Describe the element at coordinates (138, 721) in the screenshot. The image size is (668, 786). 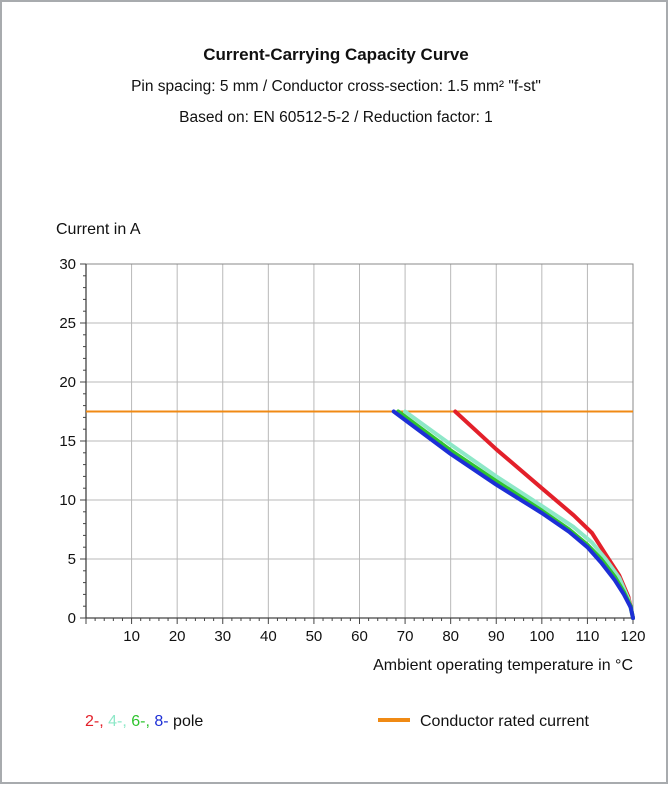
I see `legend-pole-6: 6-,` at that location.